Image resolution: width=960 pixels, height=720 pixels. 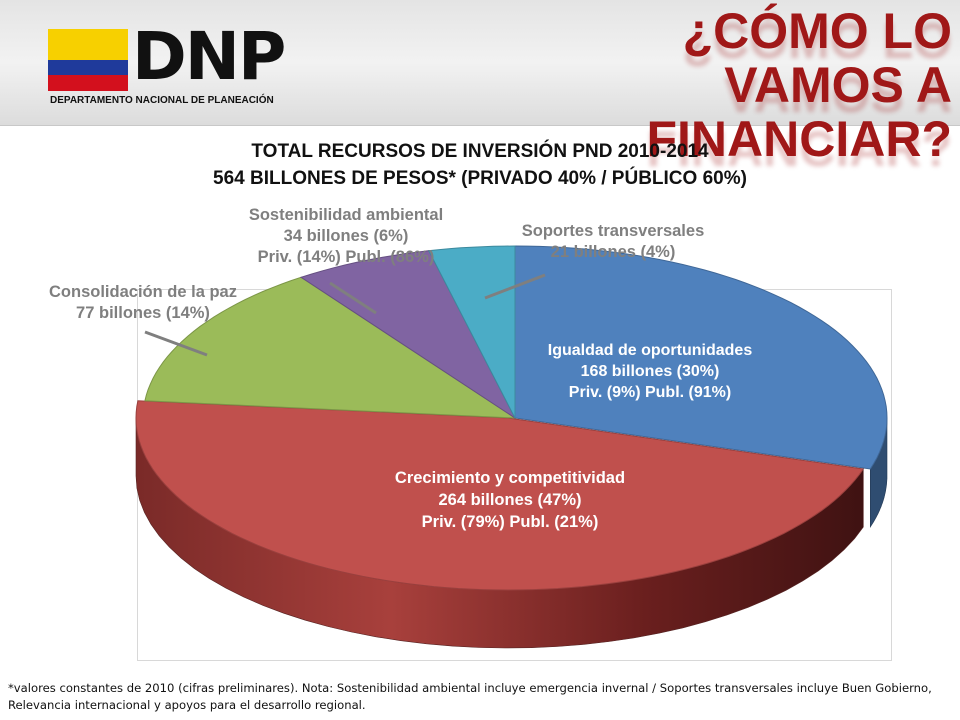 What do you see at coordinates (346, 215) in the screenshot?
I see `slice-label-line: Sostenibilidad ambiental` at bounding box center [346, 215].